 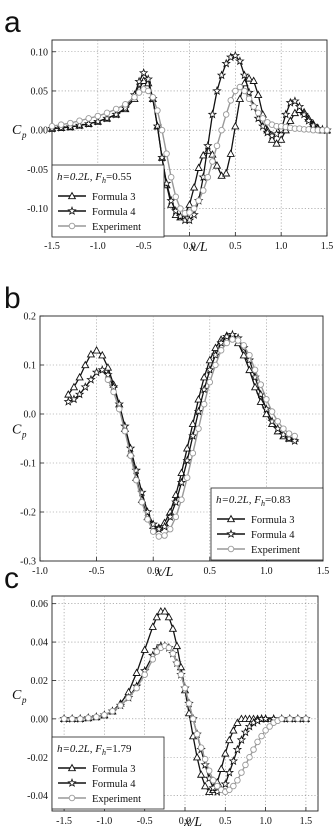 I want to click on y-tick-label: 0.04, so click(x=40, y=643).